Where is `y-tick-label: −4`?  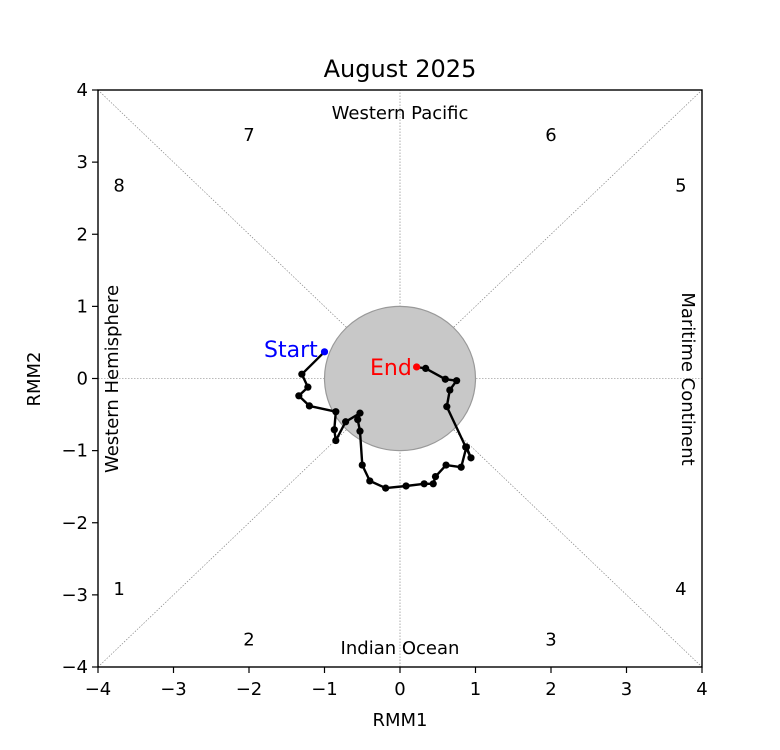 y-tick-label: −4 is located at coordinates (74, 667).